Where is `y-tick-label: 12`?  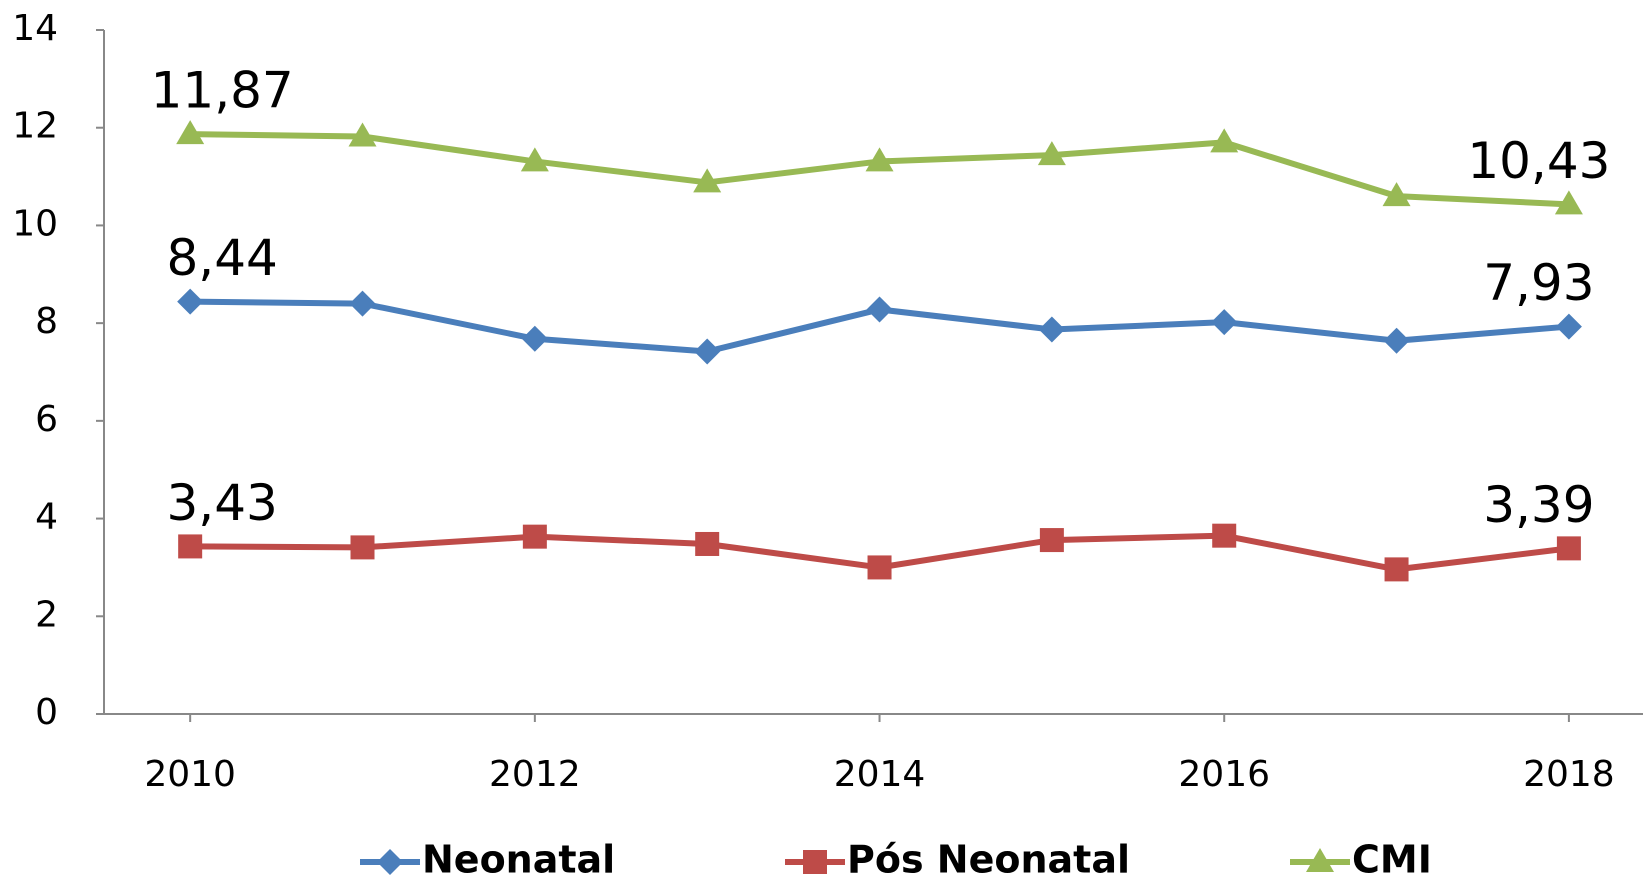 y-tick-label: 12 is located at coordinates (35, 126).